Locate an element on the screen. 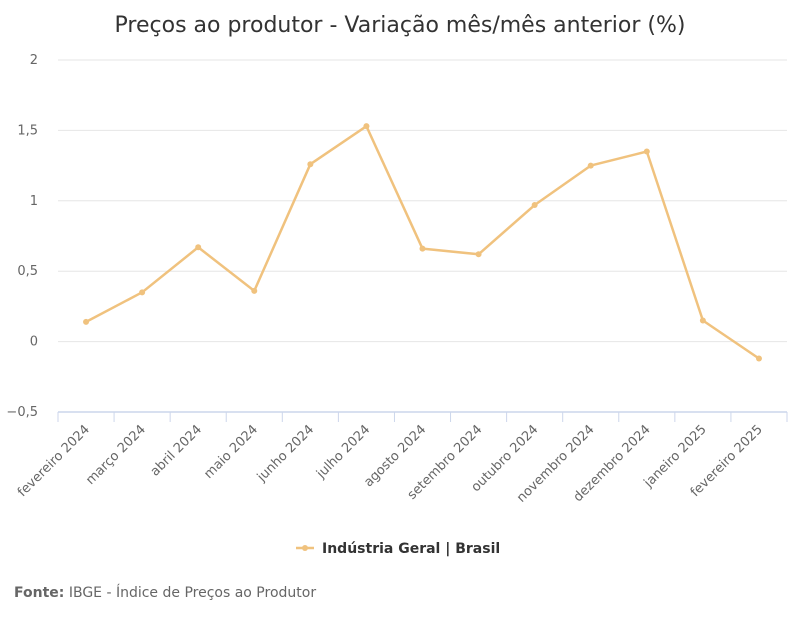 The height and width of the screenshot is (620, 800). source-label: Fonte: is located at coordinates (39, 593).